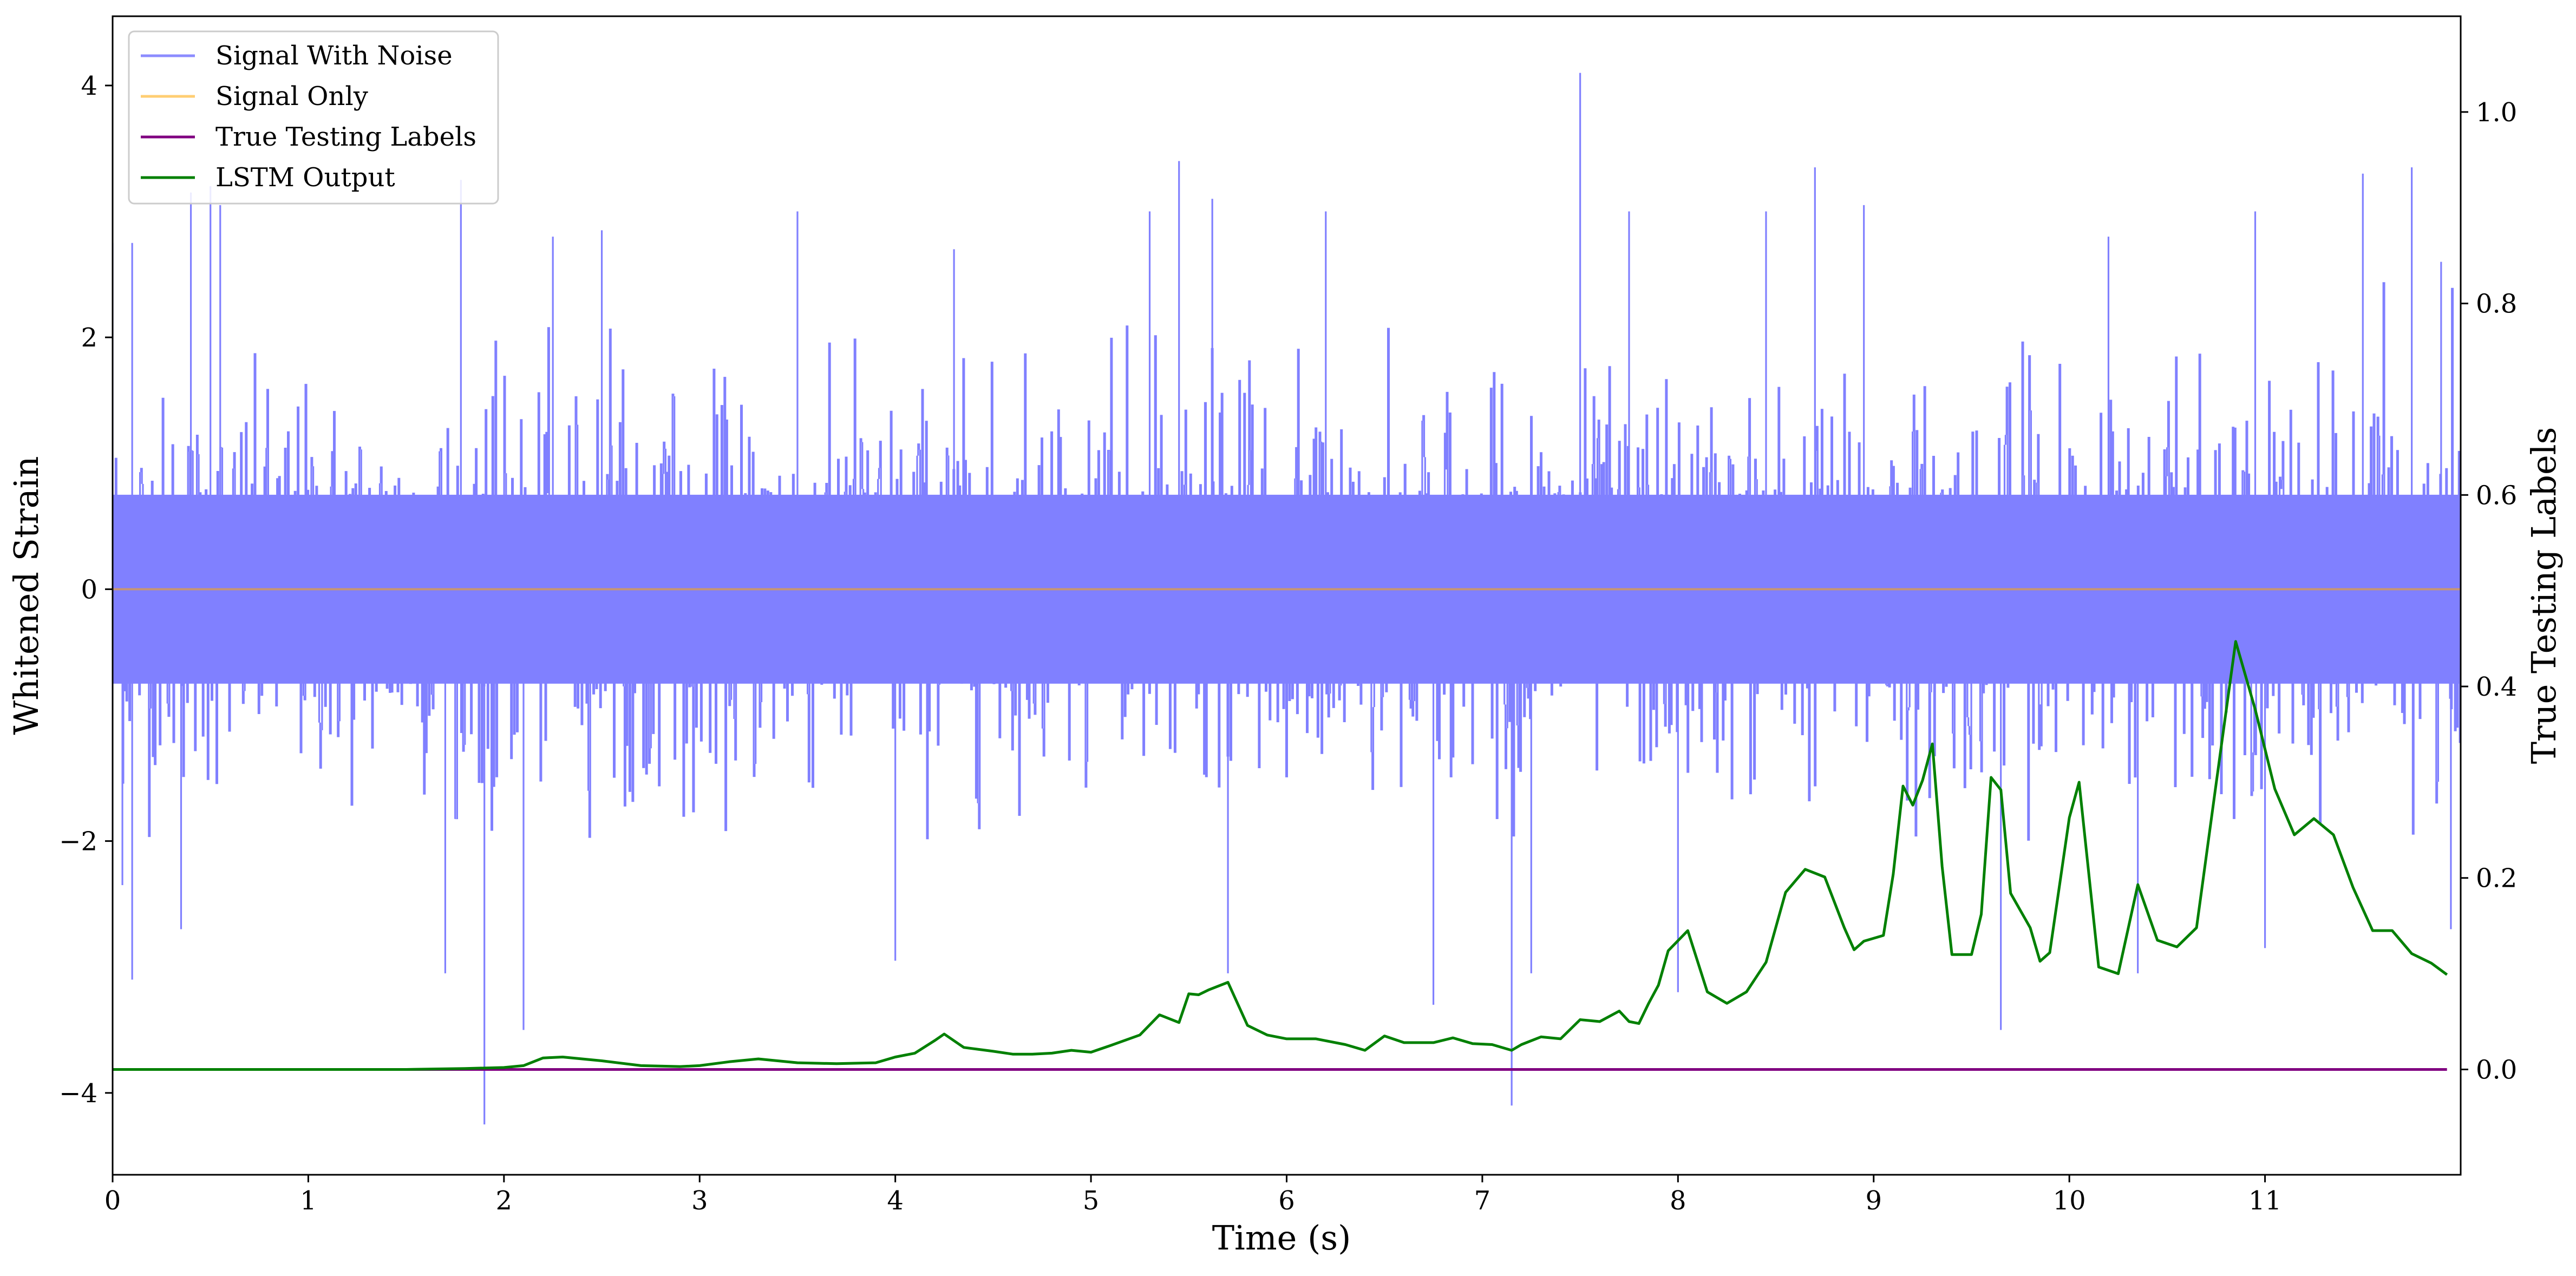 This screenshot has height=1276, width=2576. Describe the element at coordinates (2544, 595) in the screenshot. I see `y2-axis-label: True Testing Labels` at that location.